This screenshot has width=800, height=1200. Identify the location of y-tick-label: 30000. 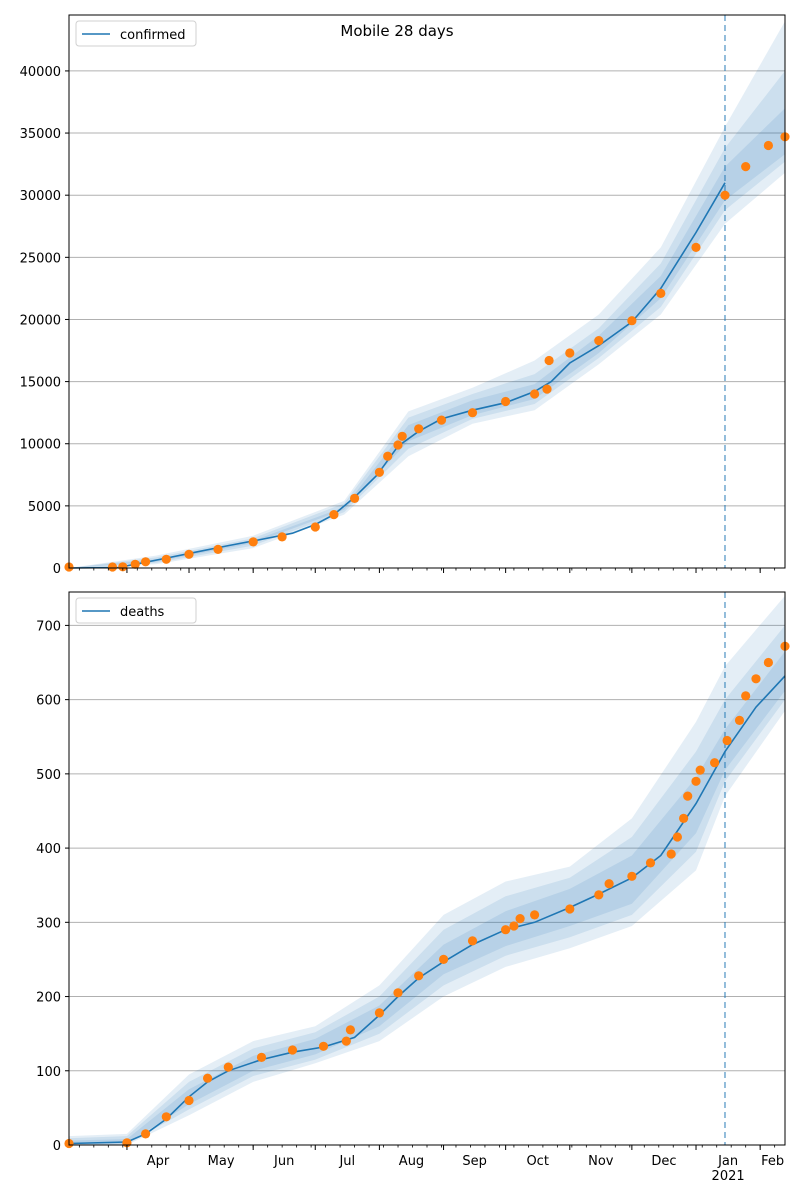
(40, 196).